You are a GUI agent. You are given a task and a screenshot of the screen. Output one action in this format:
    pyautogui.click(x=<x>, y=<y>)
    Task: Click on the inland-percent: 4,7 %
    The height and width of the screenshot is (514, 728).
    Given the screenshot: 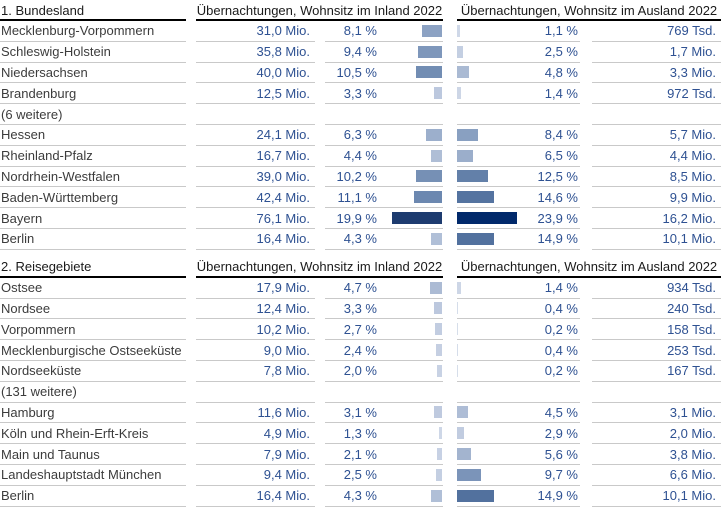 What is the action you would take?
    pyautogui.click(x=360, y=288)
    